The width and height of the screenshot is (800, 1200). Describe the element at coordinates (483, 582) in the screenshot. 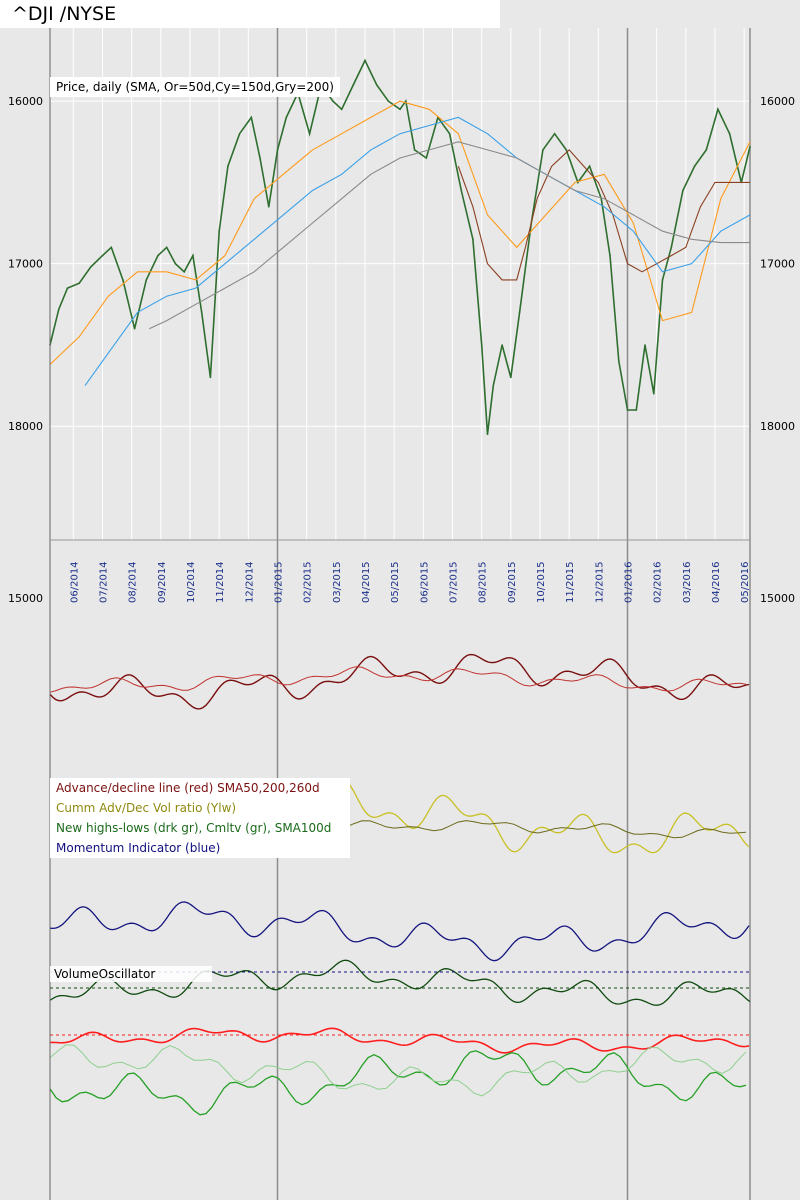

I see `x-month-label: 08/2015` at that location.